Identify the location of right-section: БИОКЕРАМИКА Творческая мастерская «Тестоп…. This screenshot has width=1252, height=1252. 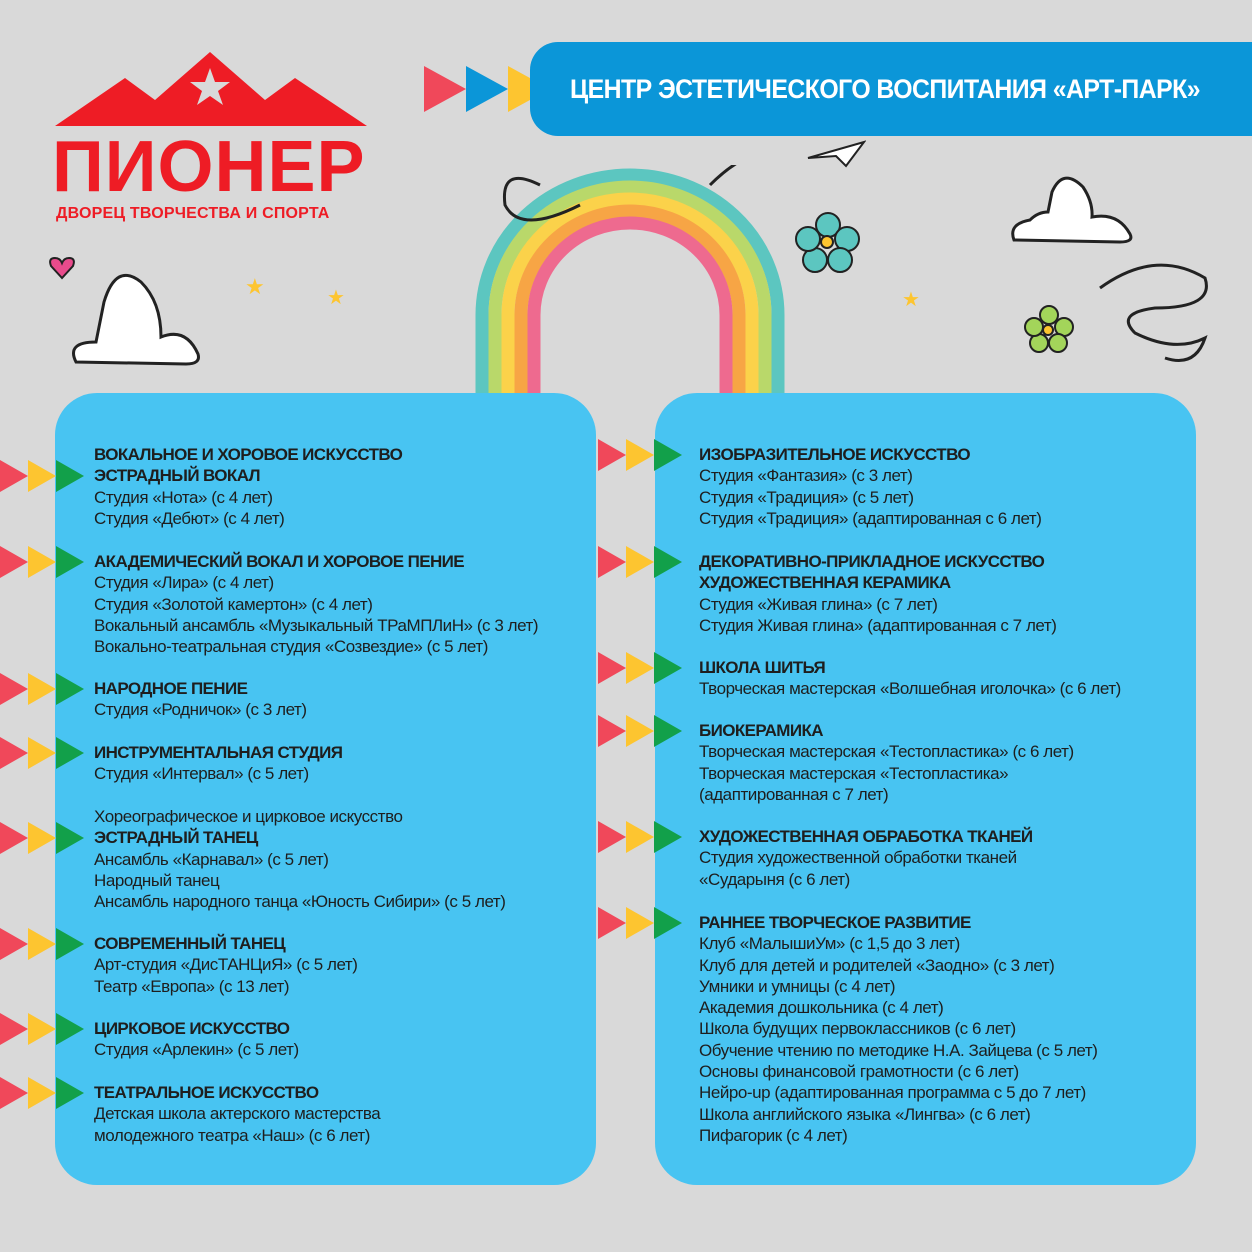
(886, 762).